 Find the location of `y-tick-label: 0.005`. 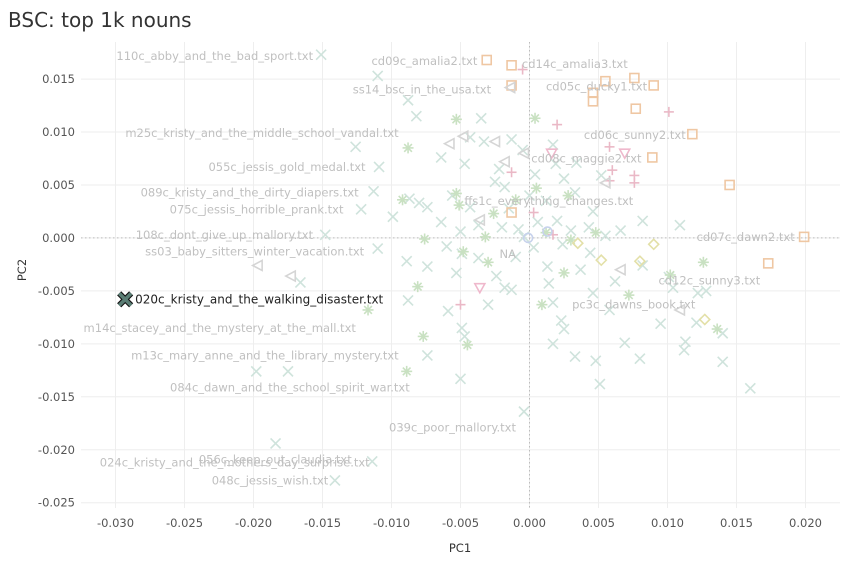

y-tick-label: 0.005 is located at coordinates (58, 185).